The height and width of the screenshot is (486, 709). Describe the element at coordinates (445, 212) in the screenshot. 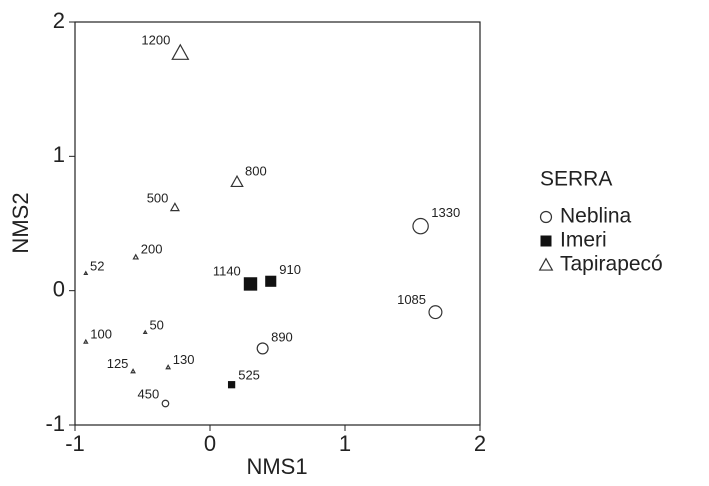

I see `point-label: 1330` at that location.